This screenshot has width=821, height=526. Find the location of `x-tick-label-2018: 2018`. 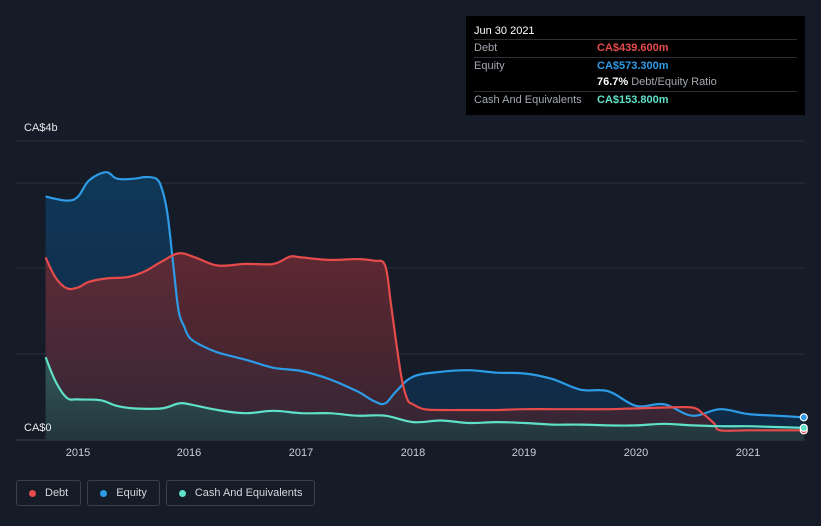

x-tick-label-2018: 2018 is located at coordinates (413, 453).